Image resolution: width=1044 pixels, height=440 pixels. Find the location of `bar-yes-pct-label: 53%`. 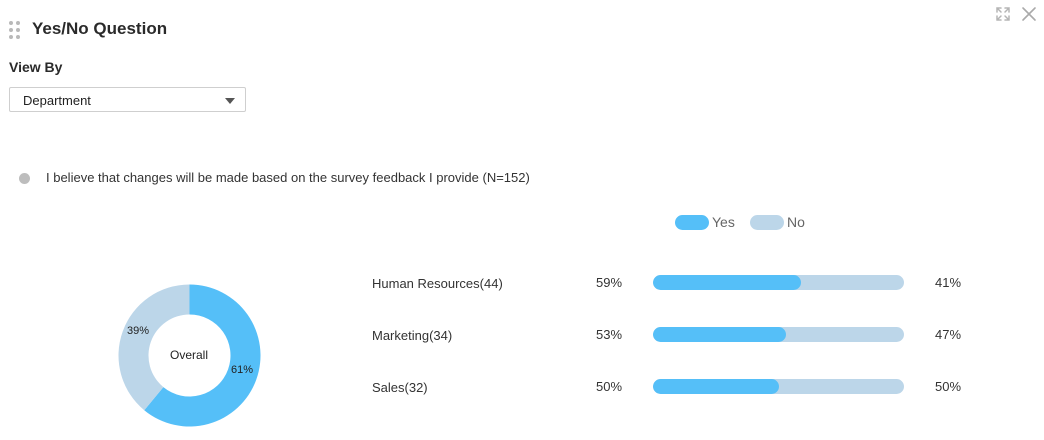

bar-yes-pct-label: 53% is located at coordinates (609, 334).